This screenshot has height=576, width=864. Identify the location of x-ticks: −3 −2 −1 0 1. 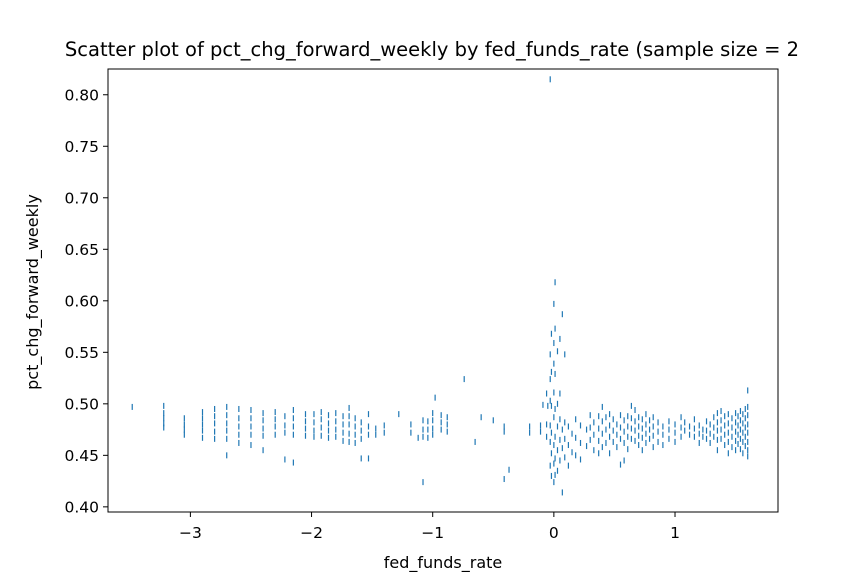
(429, 527).